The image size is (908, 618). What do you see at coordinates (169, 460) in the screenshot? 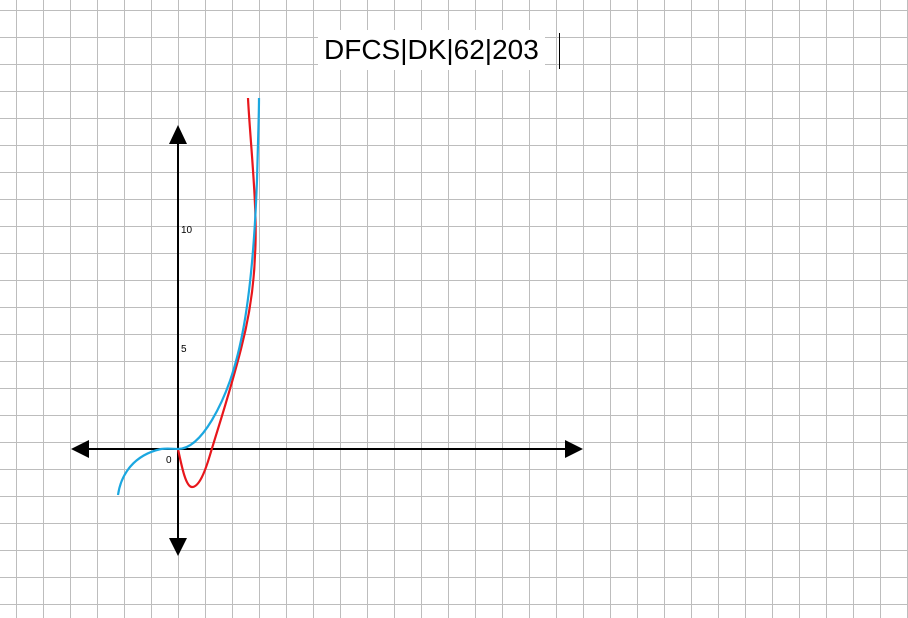
I see `origin-label: 0` at bounding box center [169, 460].